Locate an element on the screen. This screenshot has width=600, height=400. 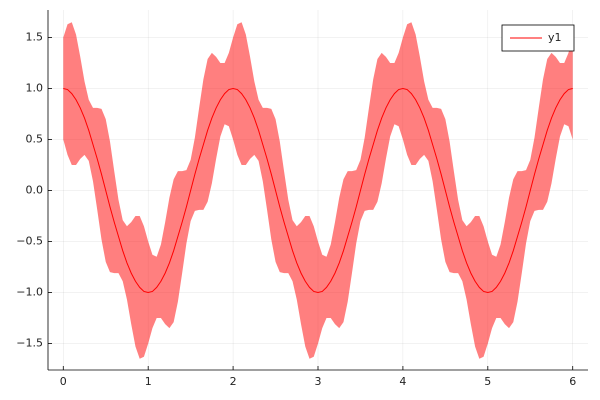
x-tick-label: 1 is located at coordinates (148, 381).